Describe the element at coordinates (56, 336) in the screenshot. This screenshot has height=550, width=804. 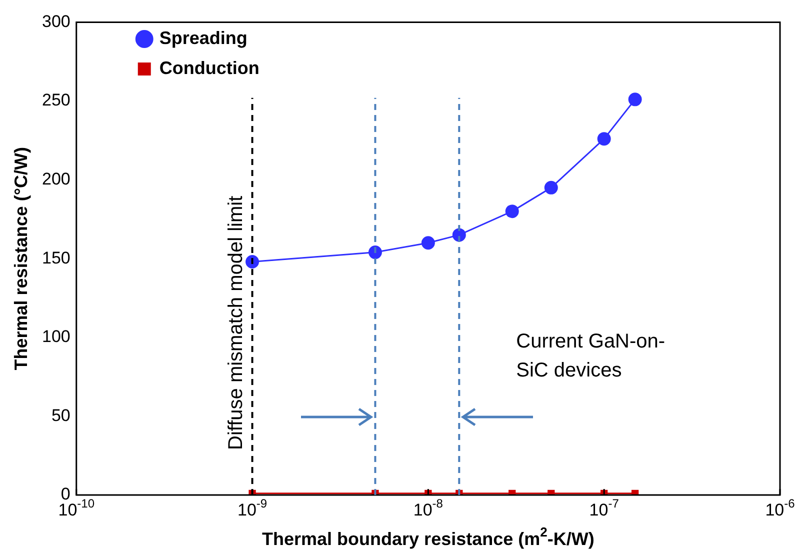
I see `y-tick-label: 100` at that location.